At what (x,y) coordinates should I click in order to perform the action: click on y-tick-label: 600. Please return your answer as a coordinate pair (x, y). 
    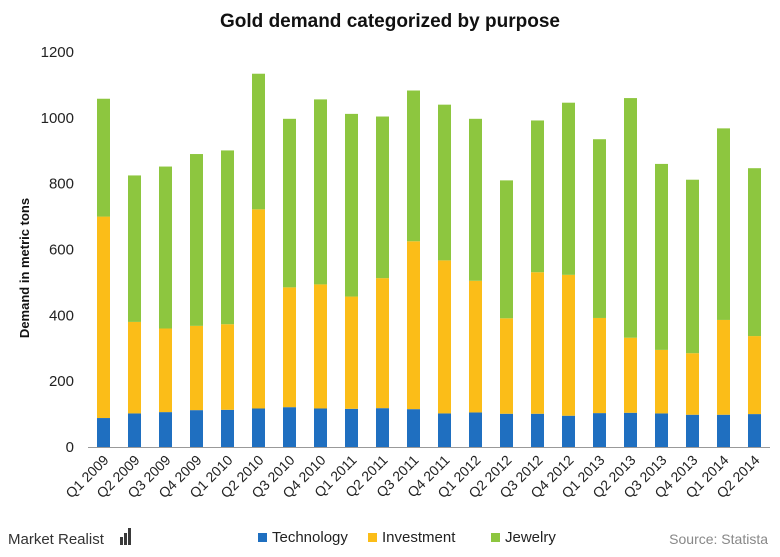
    Looking at the image, I should click on (61, 250).